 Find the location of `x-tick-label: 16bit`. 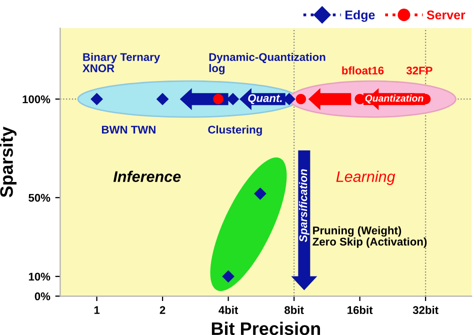

x-tick-label: 16bit is located at coordinates (360, 310).